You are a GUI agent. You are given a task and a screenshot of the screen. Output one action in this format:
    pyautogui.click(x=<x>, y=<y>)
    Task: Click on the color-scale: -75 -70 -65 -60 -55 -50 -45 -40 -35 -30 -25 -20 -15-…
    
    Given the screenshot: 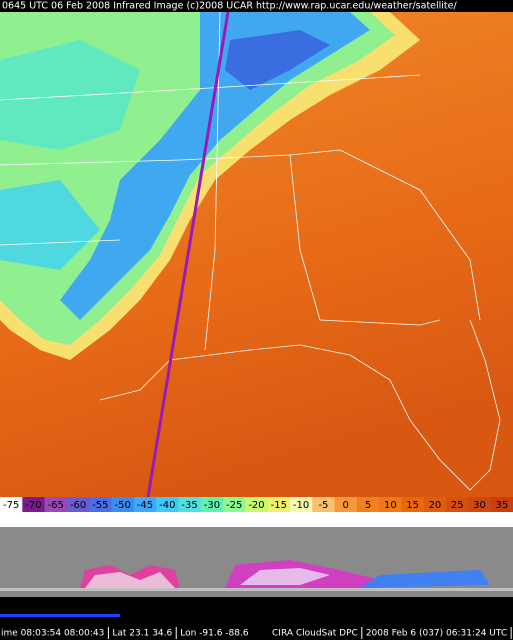 What is the action you would take?
    pyautogui.click(x=256, y=504)
    